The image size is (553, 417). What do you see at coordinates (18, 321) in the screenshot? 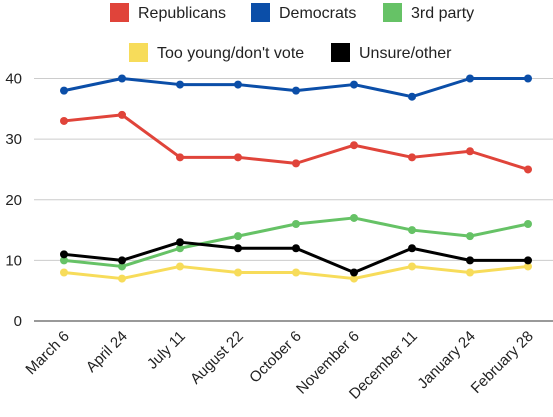
I see `y-tick-label: 0` at bounding box center [18, 321].